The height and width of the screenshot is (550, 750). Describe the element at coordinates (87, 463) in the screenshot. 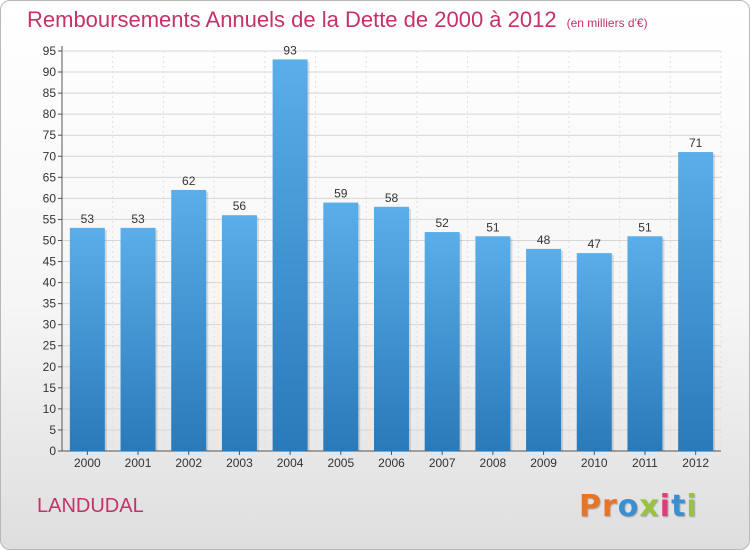

I see `x-tick-label: 2000` at that location.